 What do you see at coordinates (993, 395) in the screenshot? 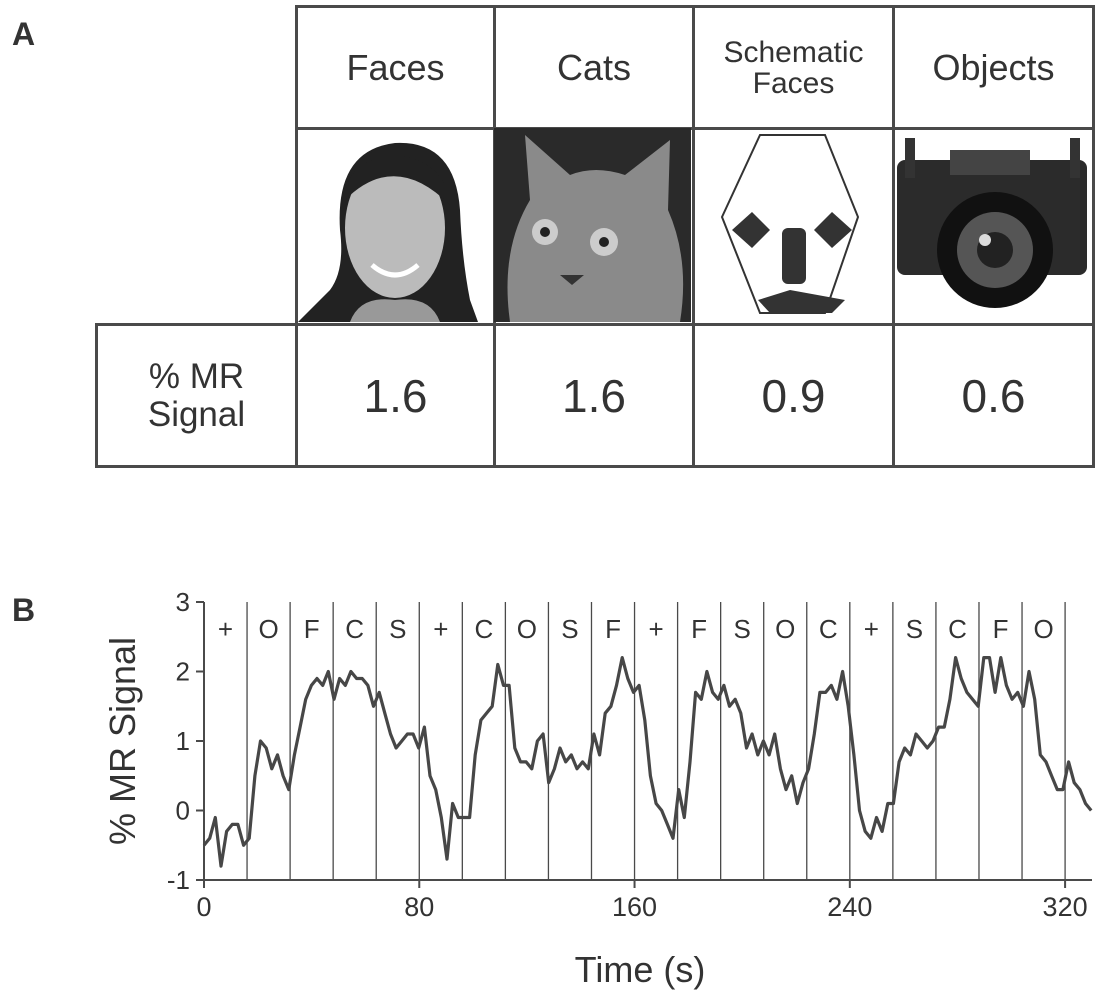
I see `value-cell: 0.6` at bounding box center [993, 395].